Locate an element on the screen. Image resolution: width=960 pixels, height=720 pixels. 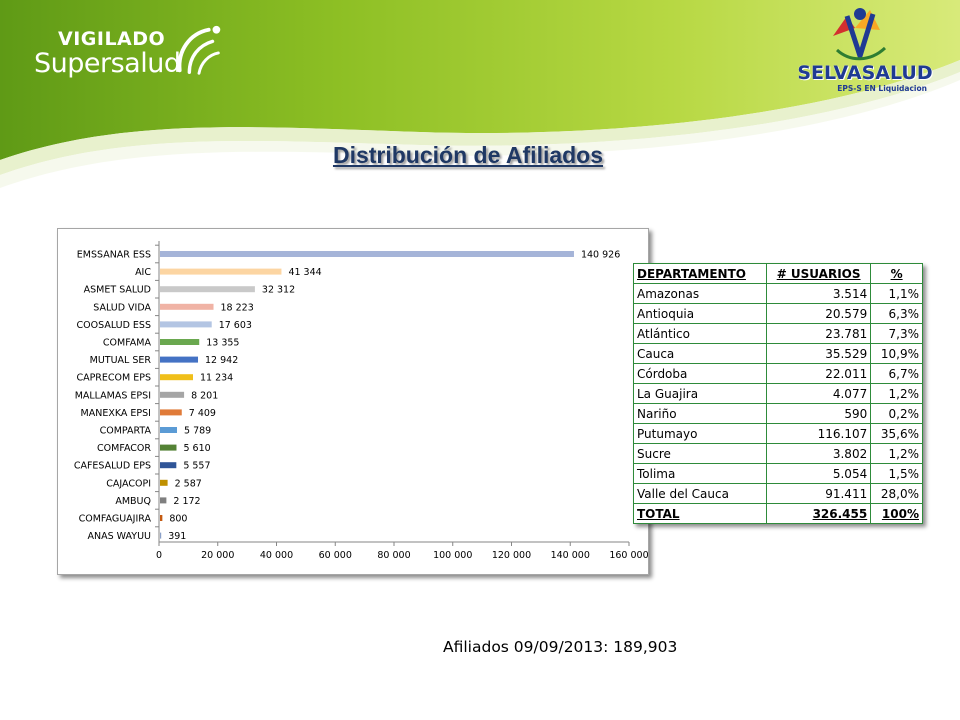
value-label: 11 234 is located at coordinates (216, 378).